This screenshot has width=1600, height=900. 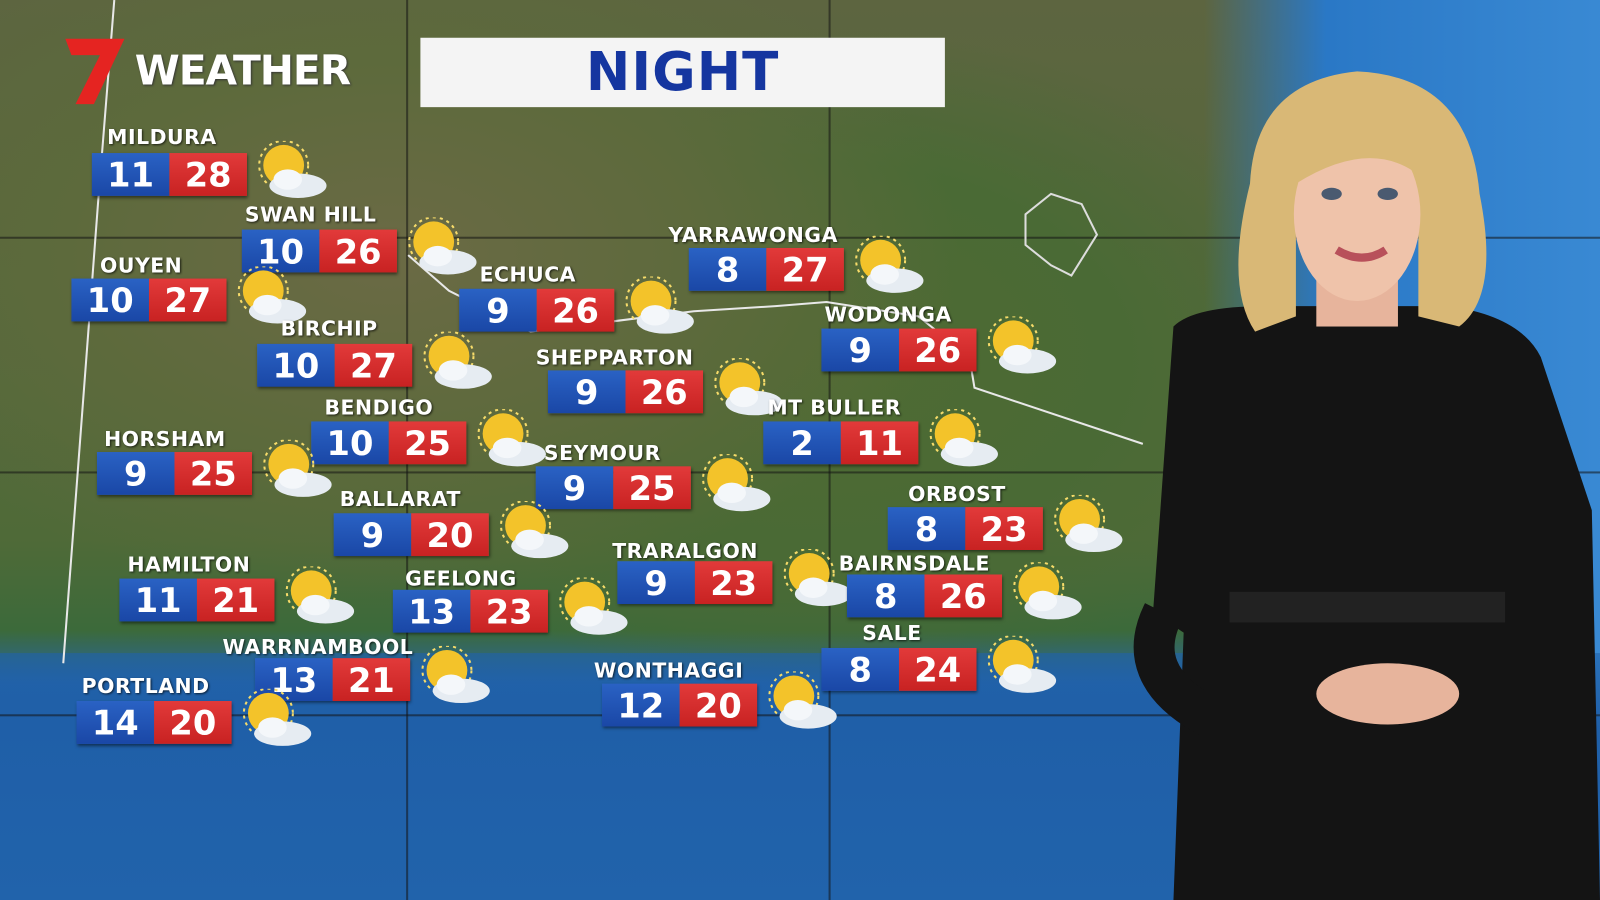 I want to click on temperature-box: 2 11, so click(x=841, y=443).